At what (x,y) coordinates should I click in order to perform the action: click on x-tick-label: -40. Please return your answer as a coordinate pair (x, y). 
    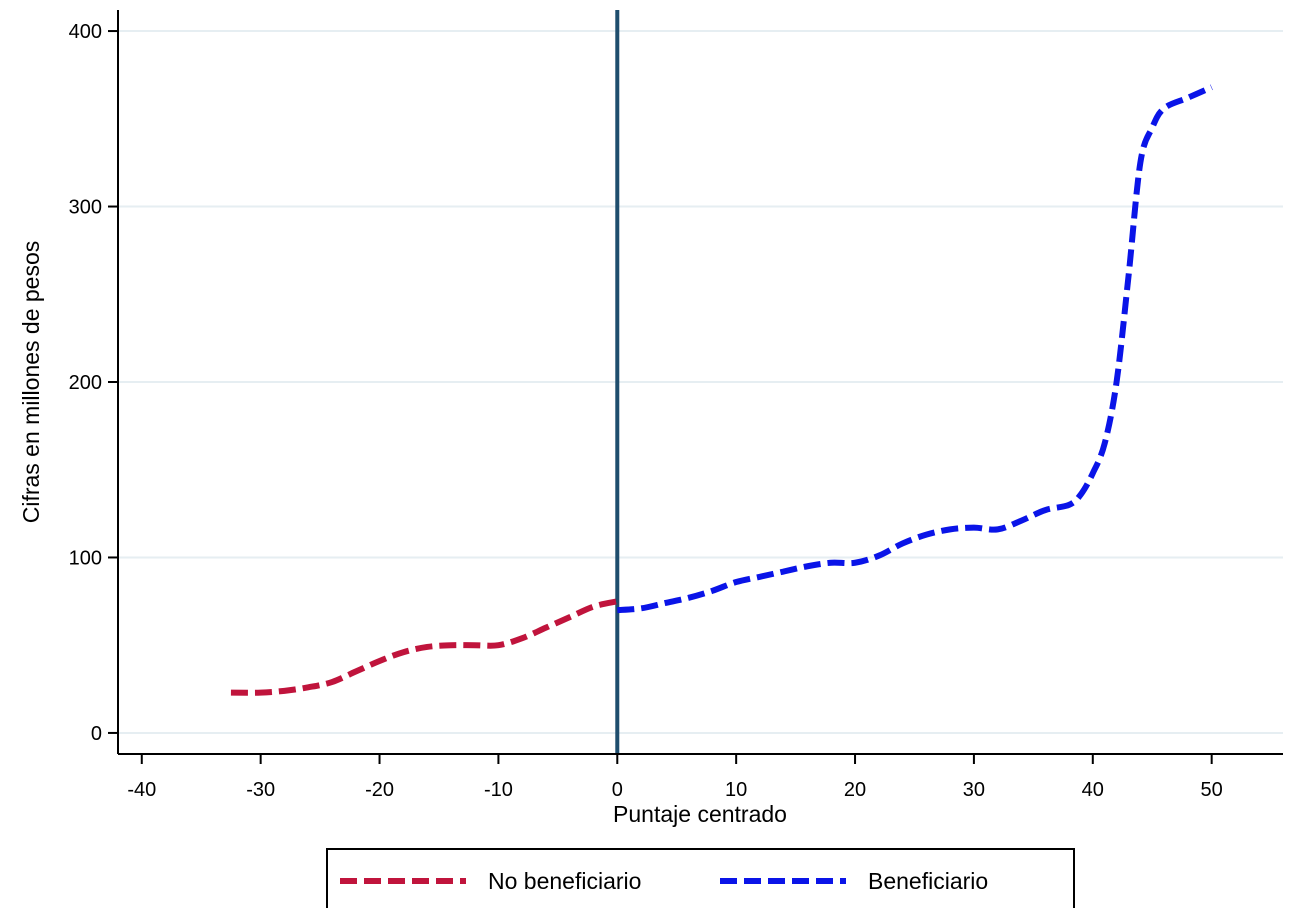
    Looking at the image, I should click on (141, 790).